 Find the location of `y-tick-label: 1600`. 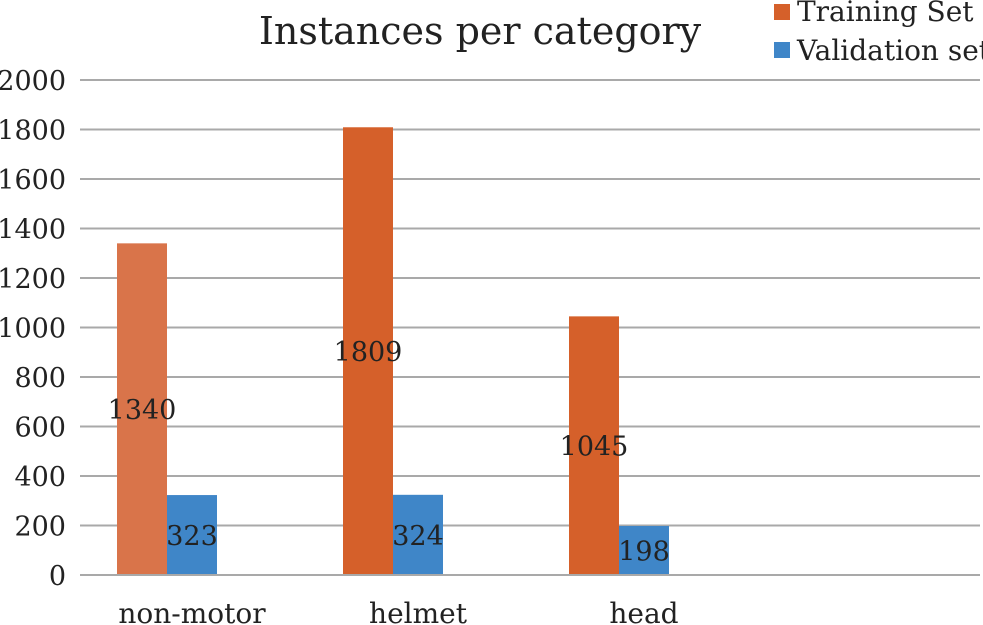

y-tick-label: 1600 is located at coordinates (33, 180).